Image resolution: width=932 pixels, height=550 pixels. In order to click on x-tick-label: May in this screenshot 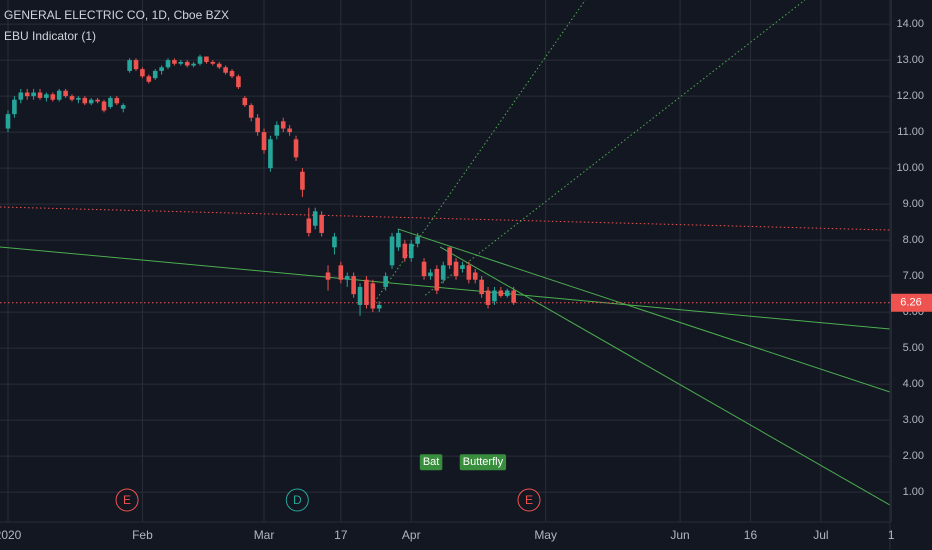, I will do `click(545, 535)`.